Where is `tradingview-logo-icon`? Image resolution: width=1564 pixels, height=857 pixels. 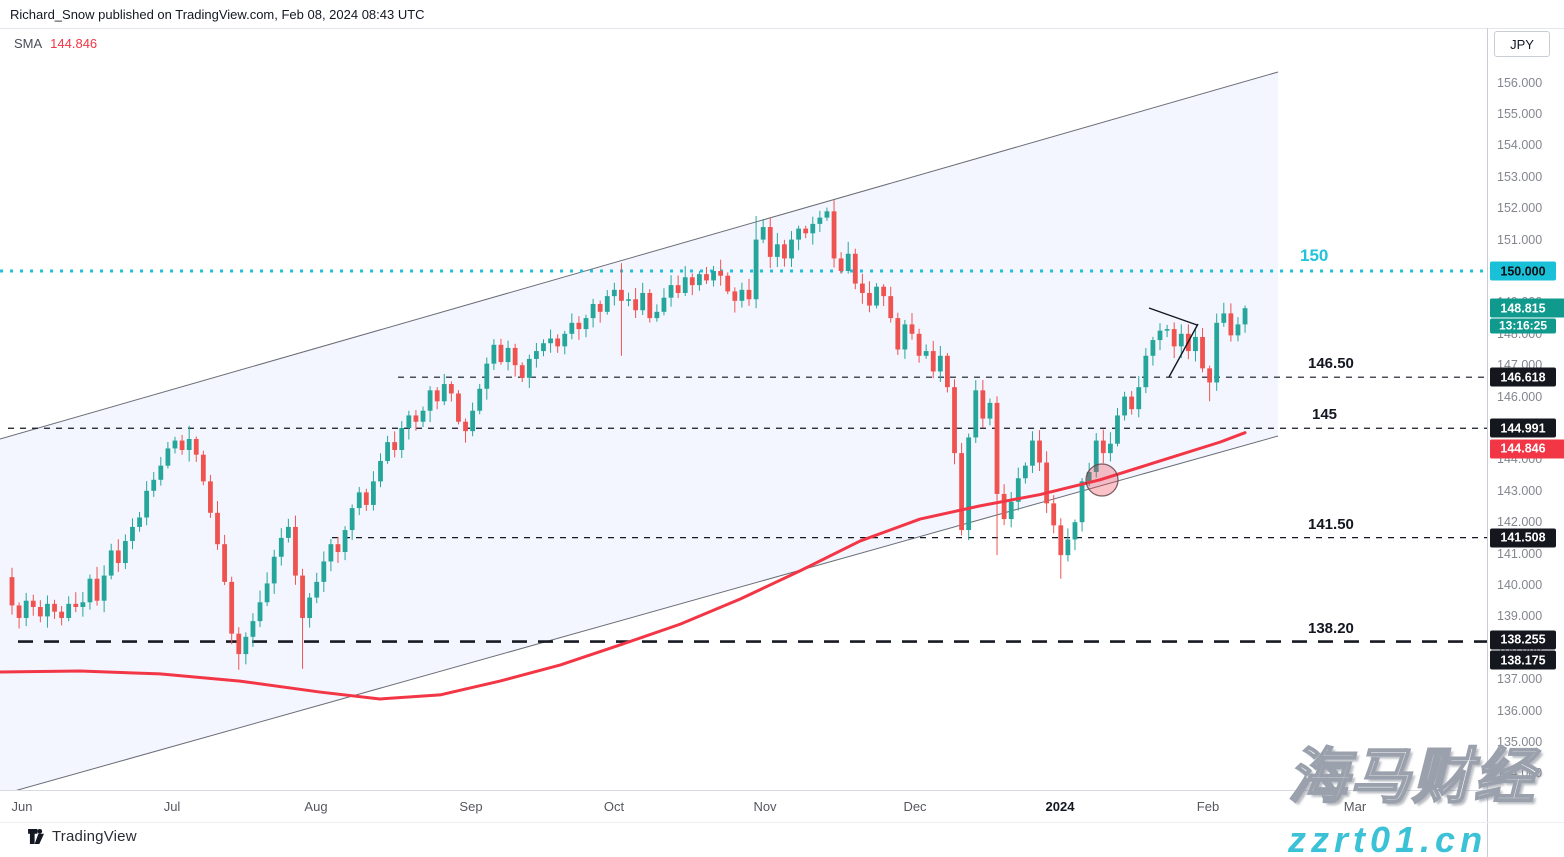
tradingview-logo-icon is located at coordinates (36, 836).